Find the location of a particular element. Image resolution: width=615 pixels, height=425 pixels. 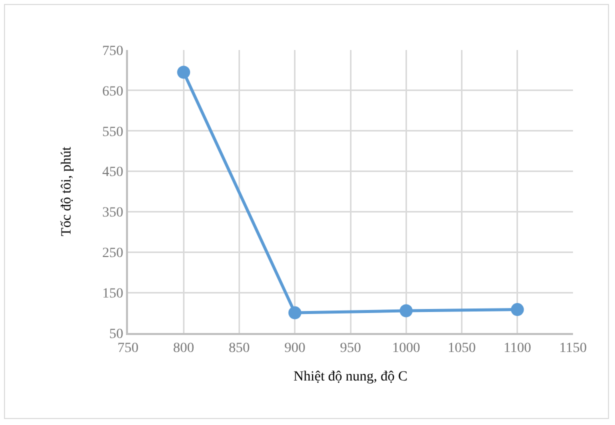

y-tick-label: 450 is located at coordinates (113, 172).